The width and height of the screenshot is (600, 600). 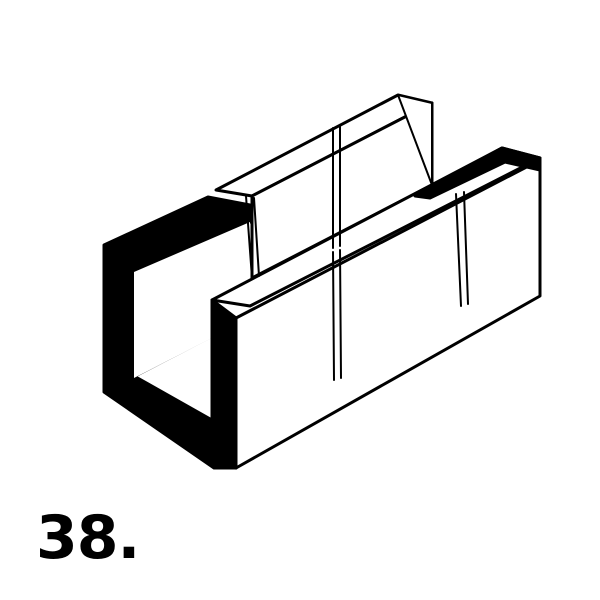 I want to click on kerf-front-right-a, so click(x=458, y=250).